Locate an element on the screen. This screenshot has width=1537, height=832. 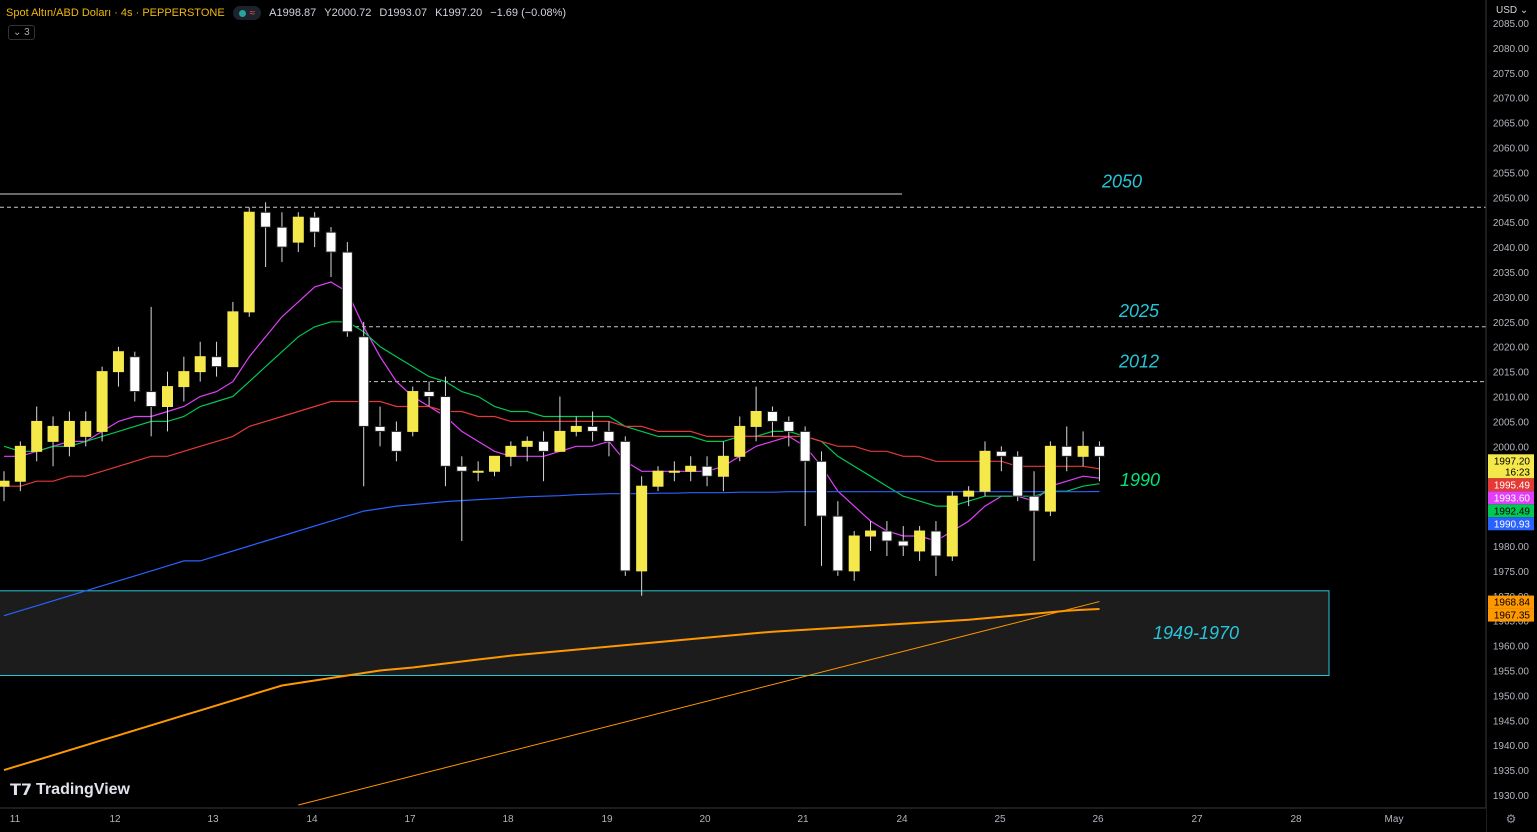
x-tick-label: 18 is located at coordinates (508, 819).